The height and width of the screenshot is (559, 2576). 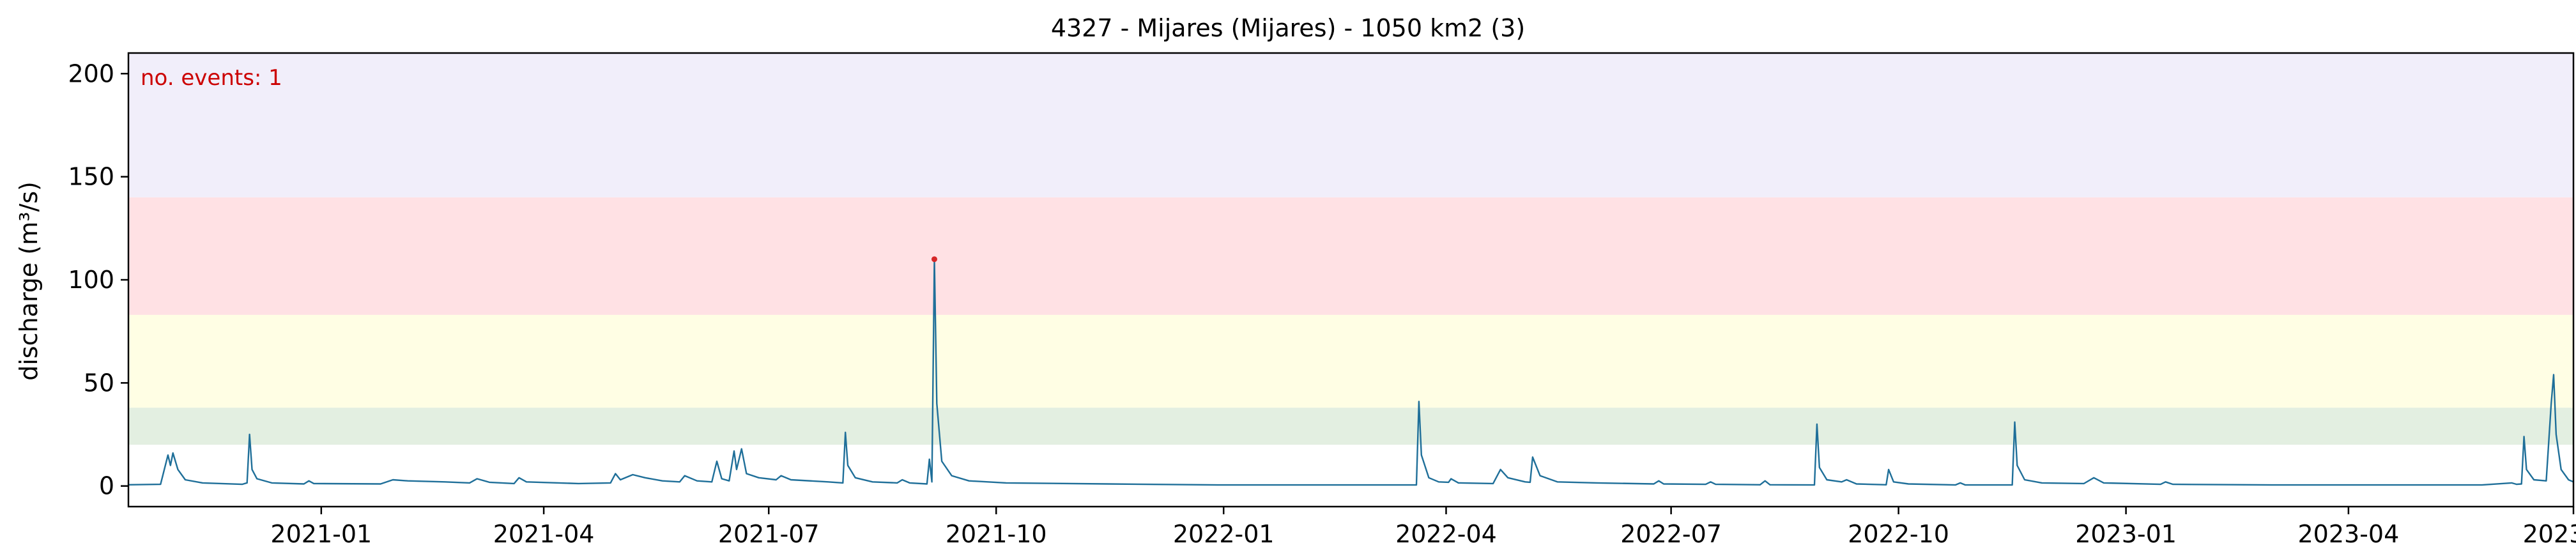 What do you see at coordinates (1288, 28) in the screenshot?
I see `chart-title: 4327 - Mijares (Mijares) - 1050 km2 (3)` at bounding box center [1288, 28].